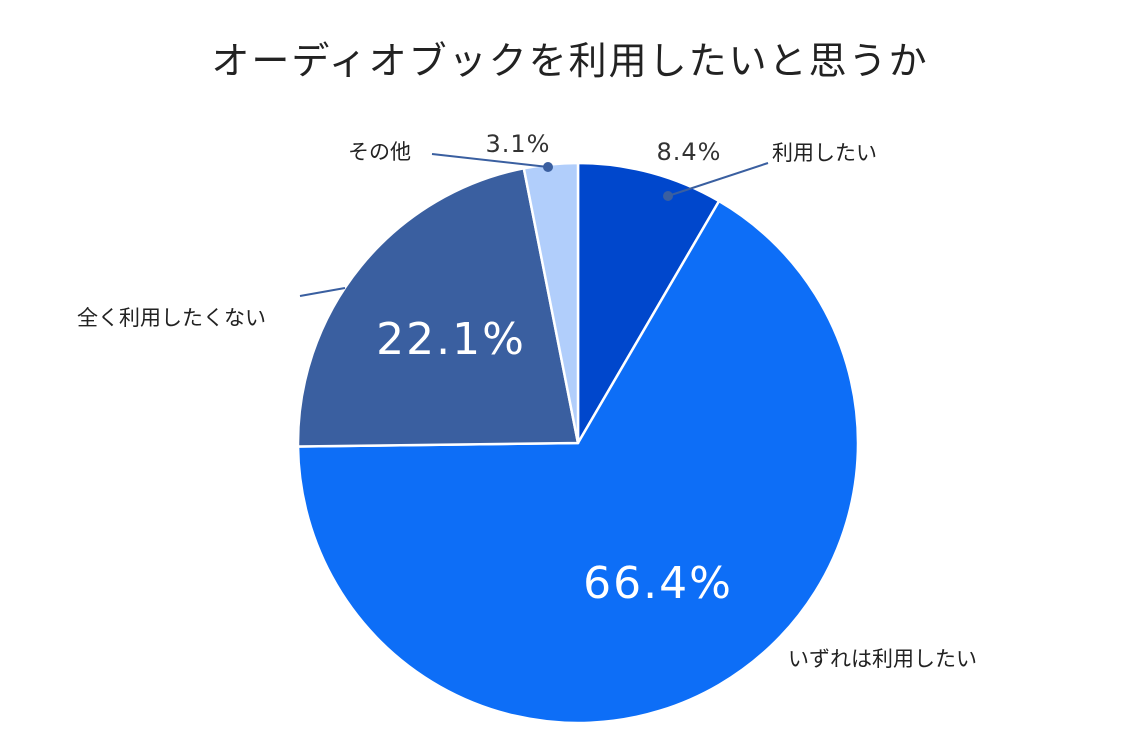  Describe the element at coordinates (518, 144) in the screenshot. I see `slice-value-label: 3.1%` at that location.